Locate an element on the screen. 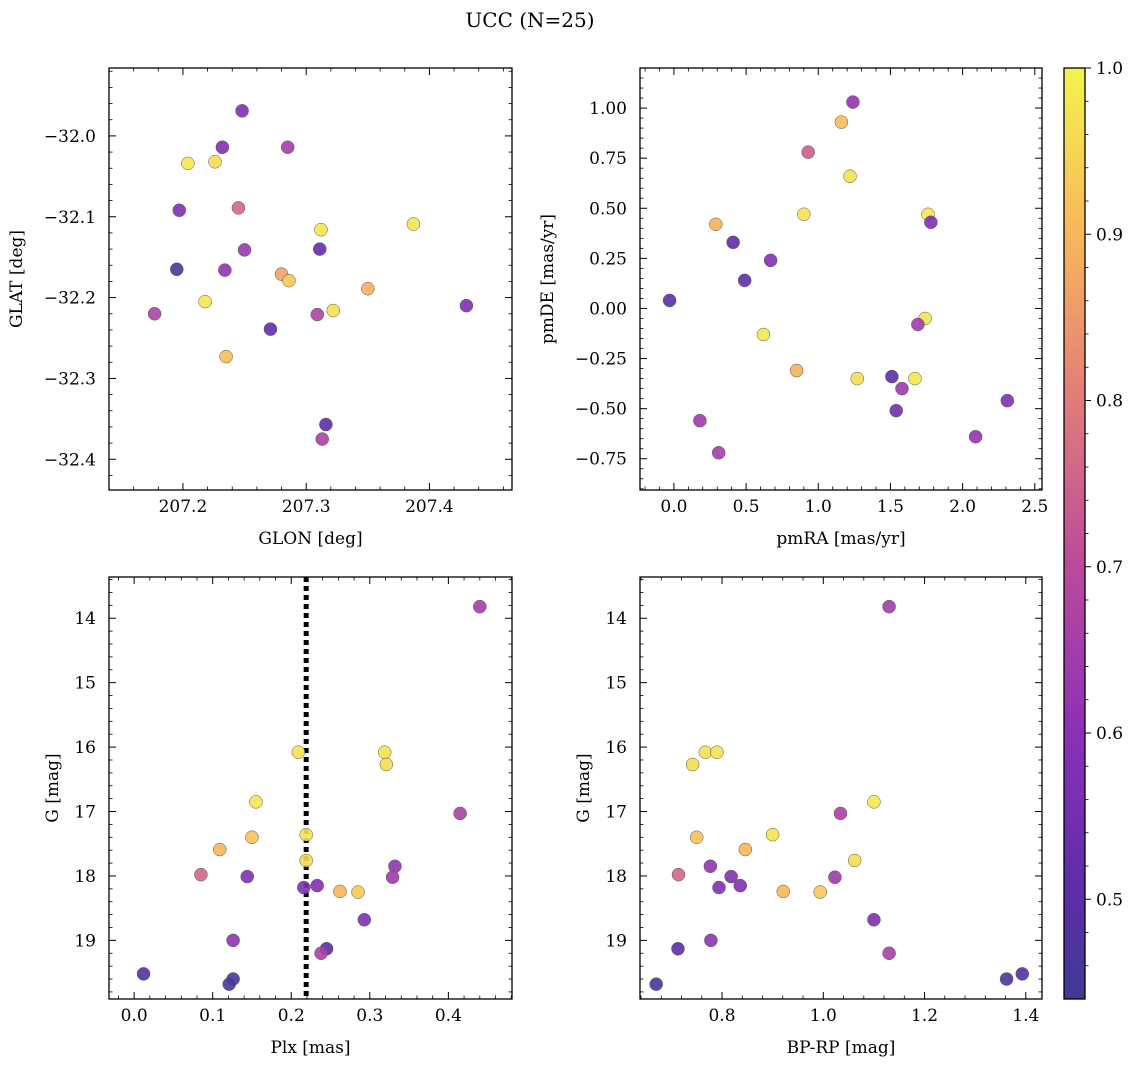 The width and height of the screenshot is (1136, 1067). x-tick-label: 1.4 is located at coordinates (1025, 1016).